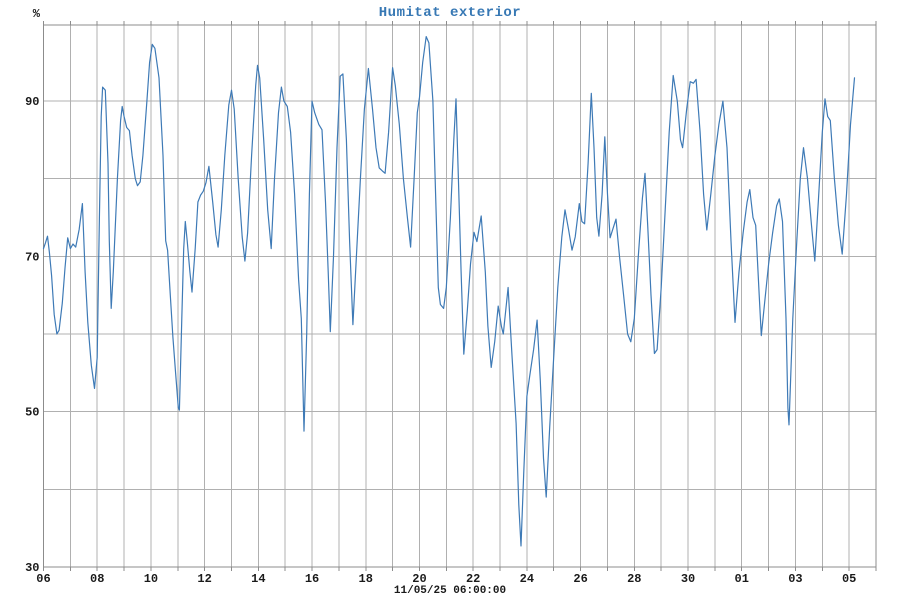 The height and width of the screenshot is (600, 900). What do you see at coordinates (32, 257) in the screenshot?
I see `y-axis-tick-label: 70` at bounding box center [32, 257].